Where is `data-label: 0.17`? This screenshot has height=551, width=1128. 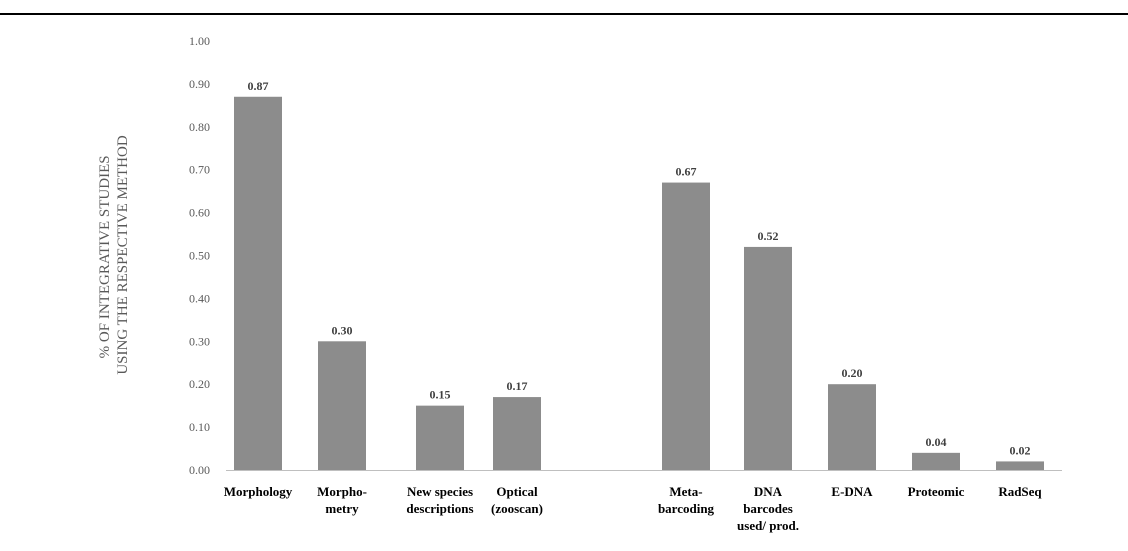
data-label: 0.17 is located at coordinates (517, 386).